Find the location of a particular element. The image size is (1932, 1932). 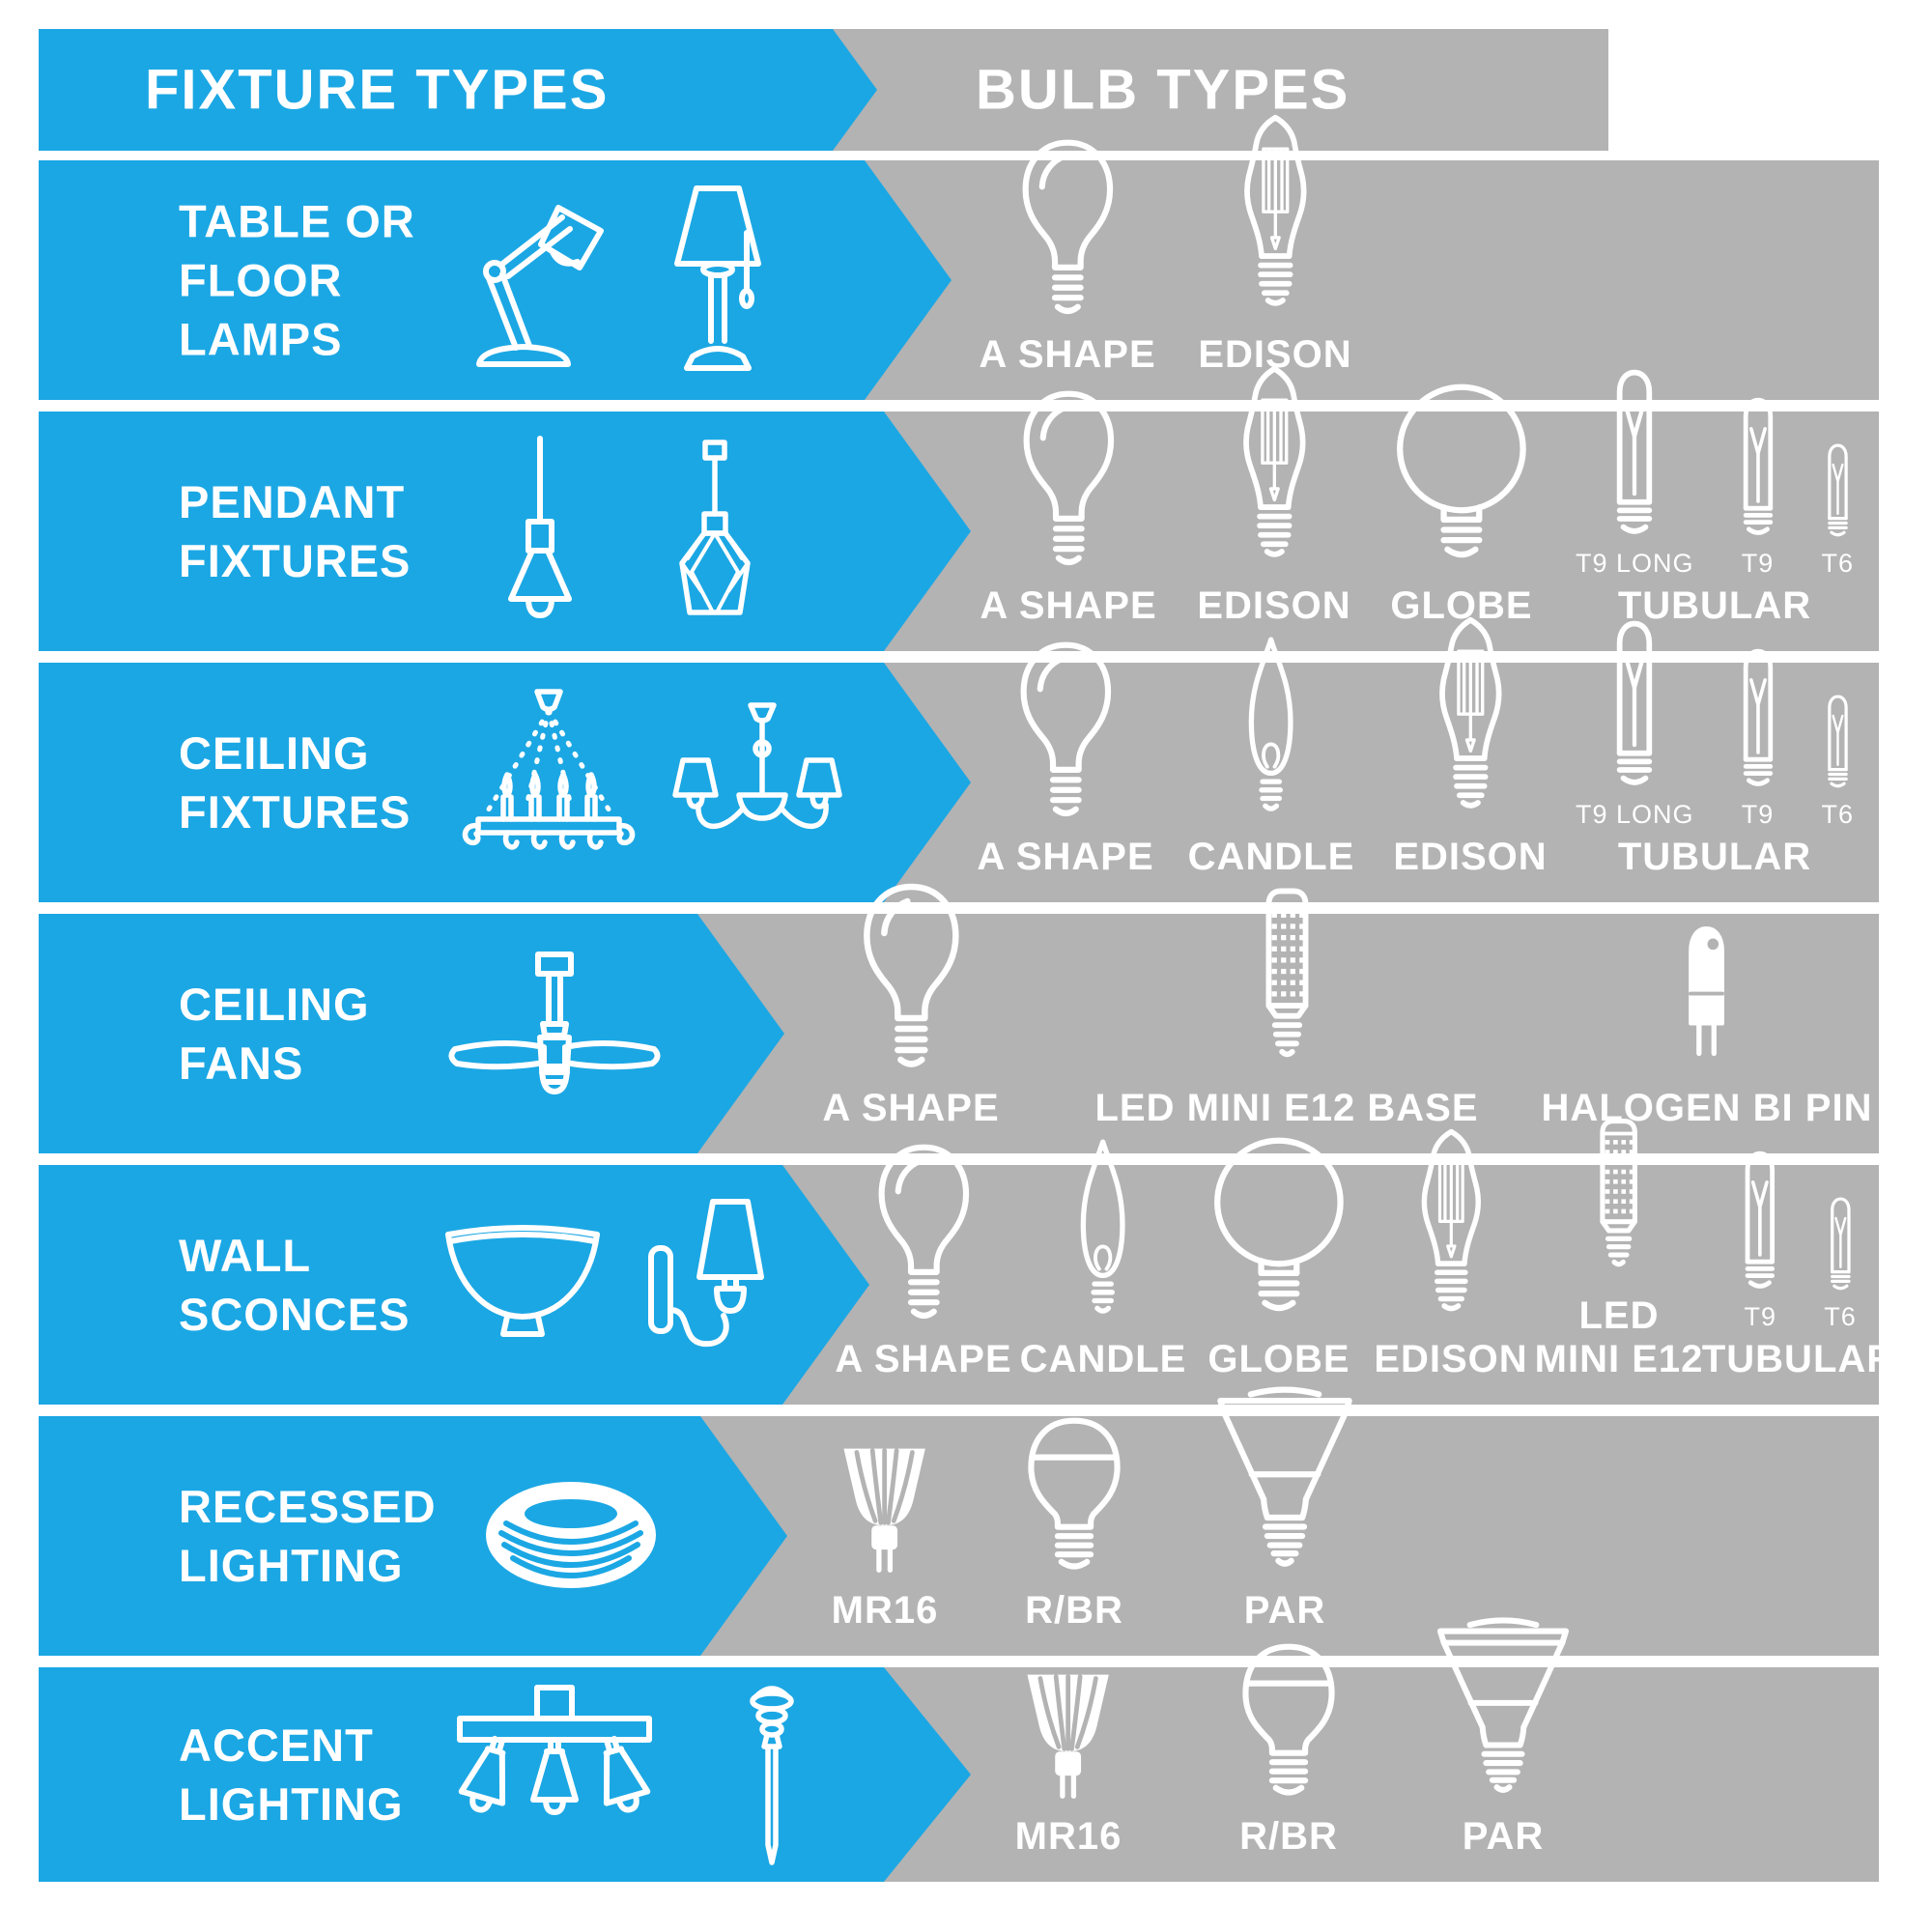

fixture-label-line: FANS is located at coordinates (241, 1063).